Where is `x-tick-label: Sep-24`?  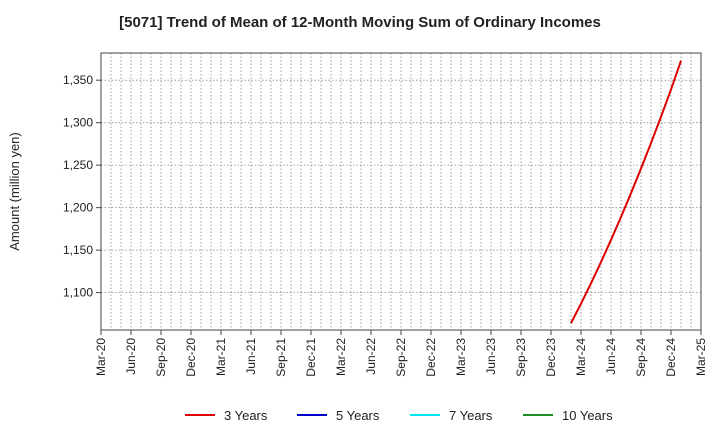
x-tick-label: Sep-24 is located at coordinates (641, 357).